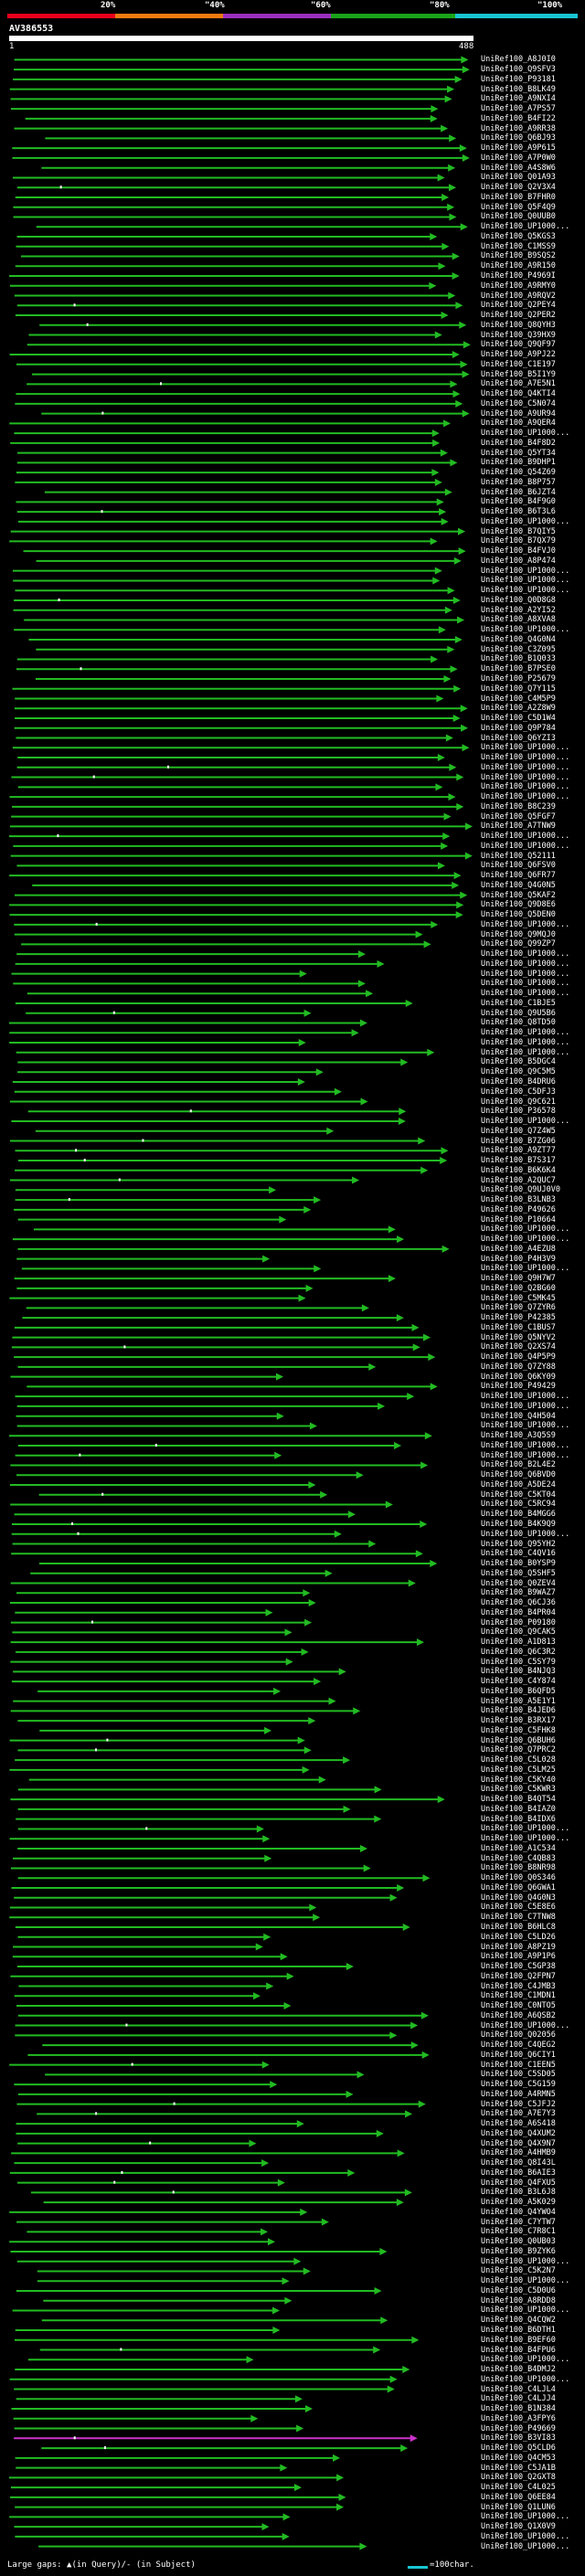 The image size is (585, 2576). What do you see at coordinates (518, 1298) in the screenshot?
I see `hit-label: UniRef100_C5MK45` at bounding box center [518, 1298].